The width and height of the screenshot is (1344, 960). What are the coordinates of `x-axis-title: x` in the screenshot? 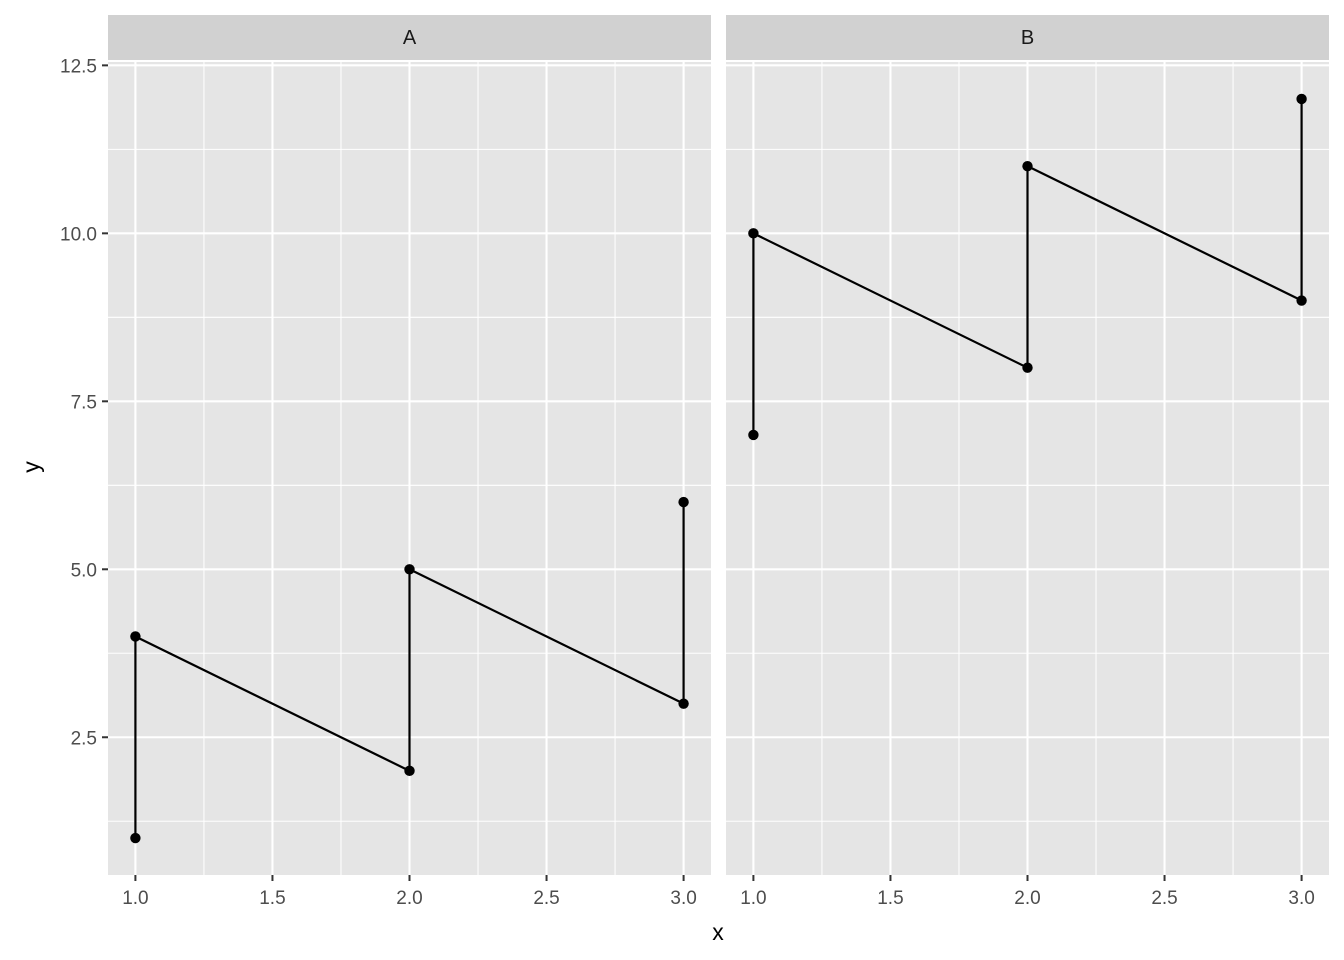 It's located at (718, 932).